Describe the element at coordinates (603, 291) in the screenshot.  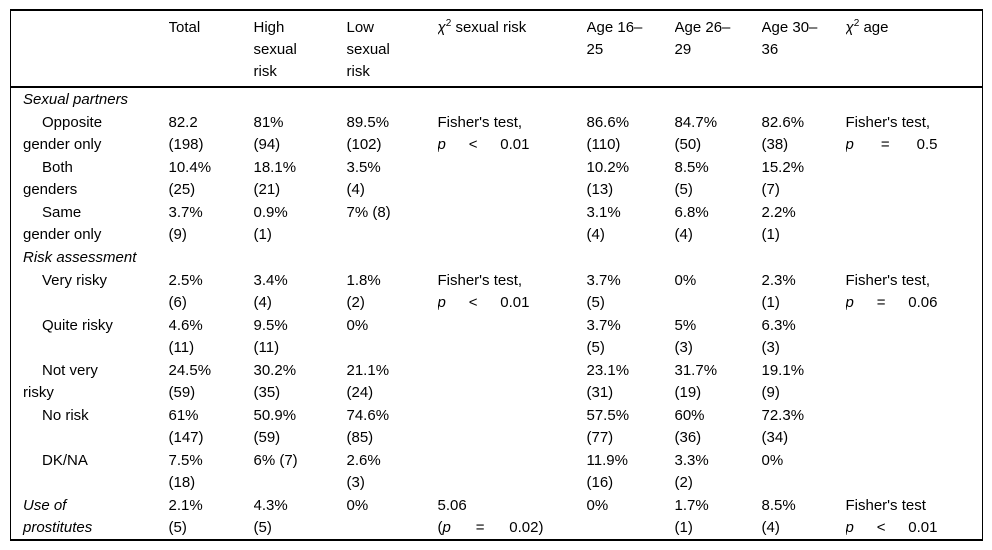
I see `cell-age-16-25: 3.7% (5)` at that location.